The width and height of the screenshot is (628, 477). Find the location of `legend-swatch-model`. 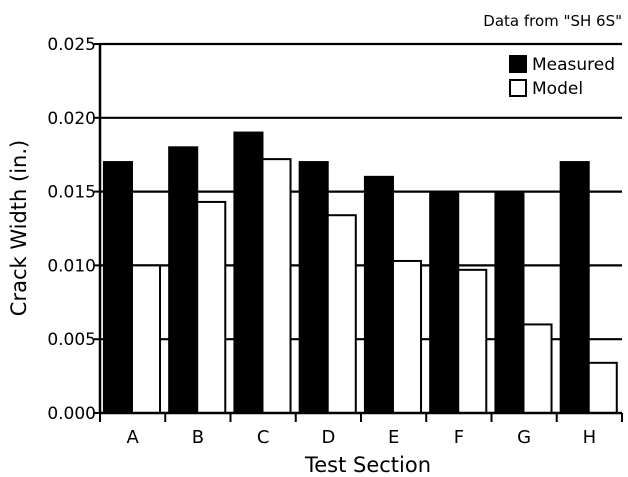

legend-swatch-model is located at coordinates (518, 88).